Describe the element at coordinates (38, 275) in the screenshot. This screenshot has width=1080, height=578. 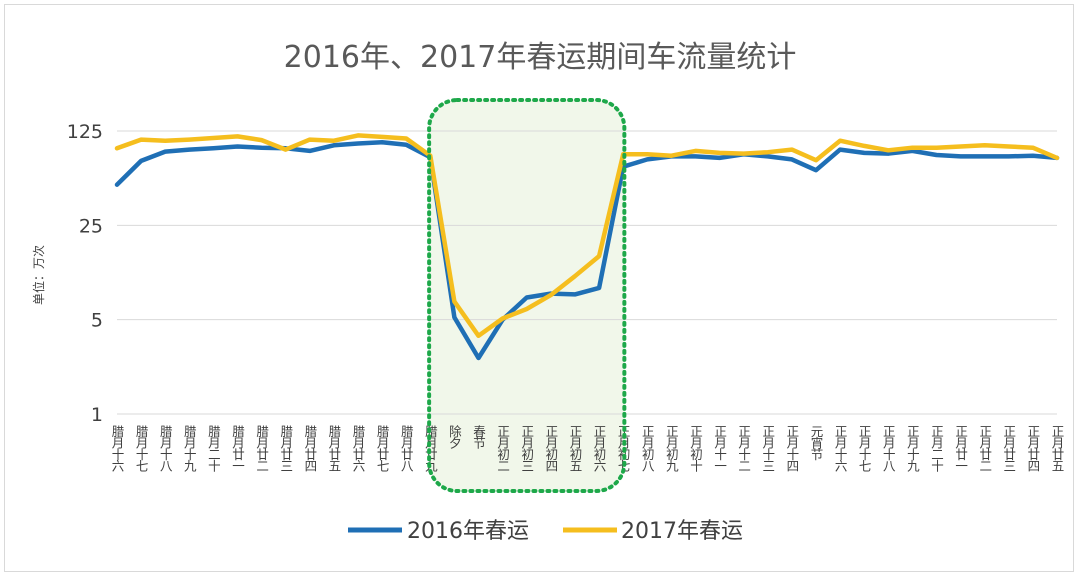
I see `y-axis-label: 单位：万次` at that location.